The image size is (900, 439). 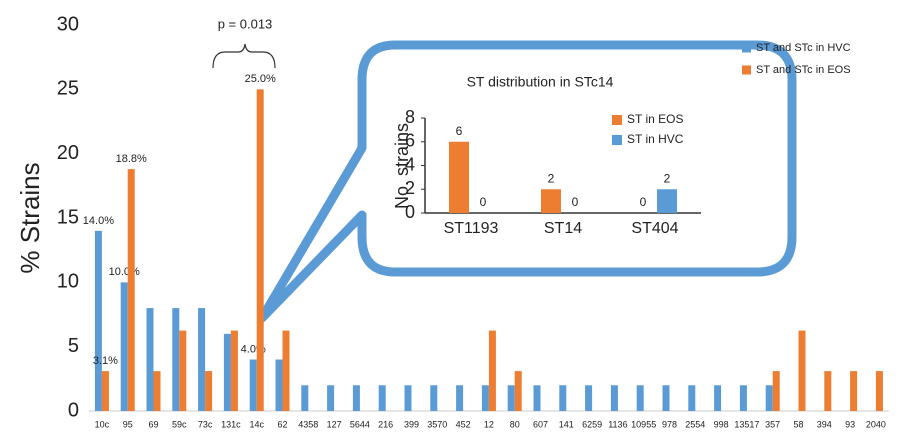 What do you see at coordinates (179, 424) in the screenshot?
I see `x-tick-label: 59c` at bounding box center [179, 424].